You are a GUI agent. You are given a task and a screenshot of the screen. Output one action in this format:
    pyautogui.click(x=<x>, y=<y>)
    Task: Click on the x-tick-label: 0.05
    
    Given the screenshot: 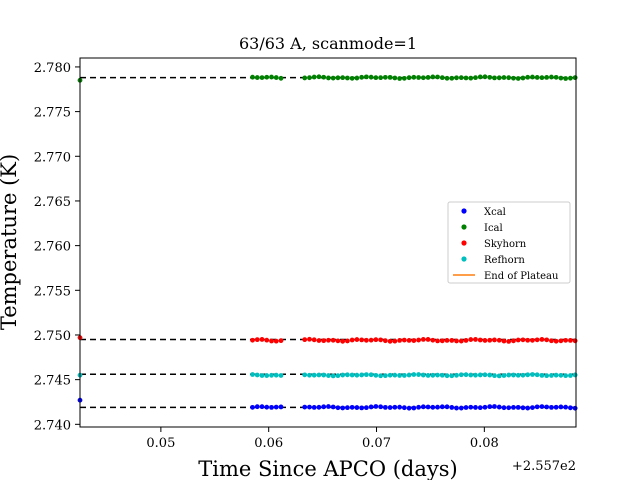 What is the action you would take?
    pyautogui.click(x=160, y=443)
    